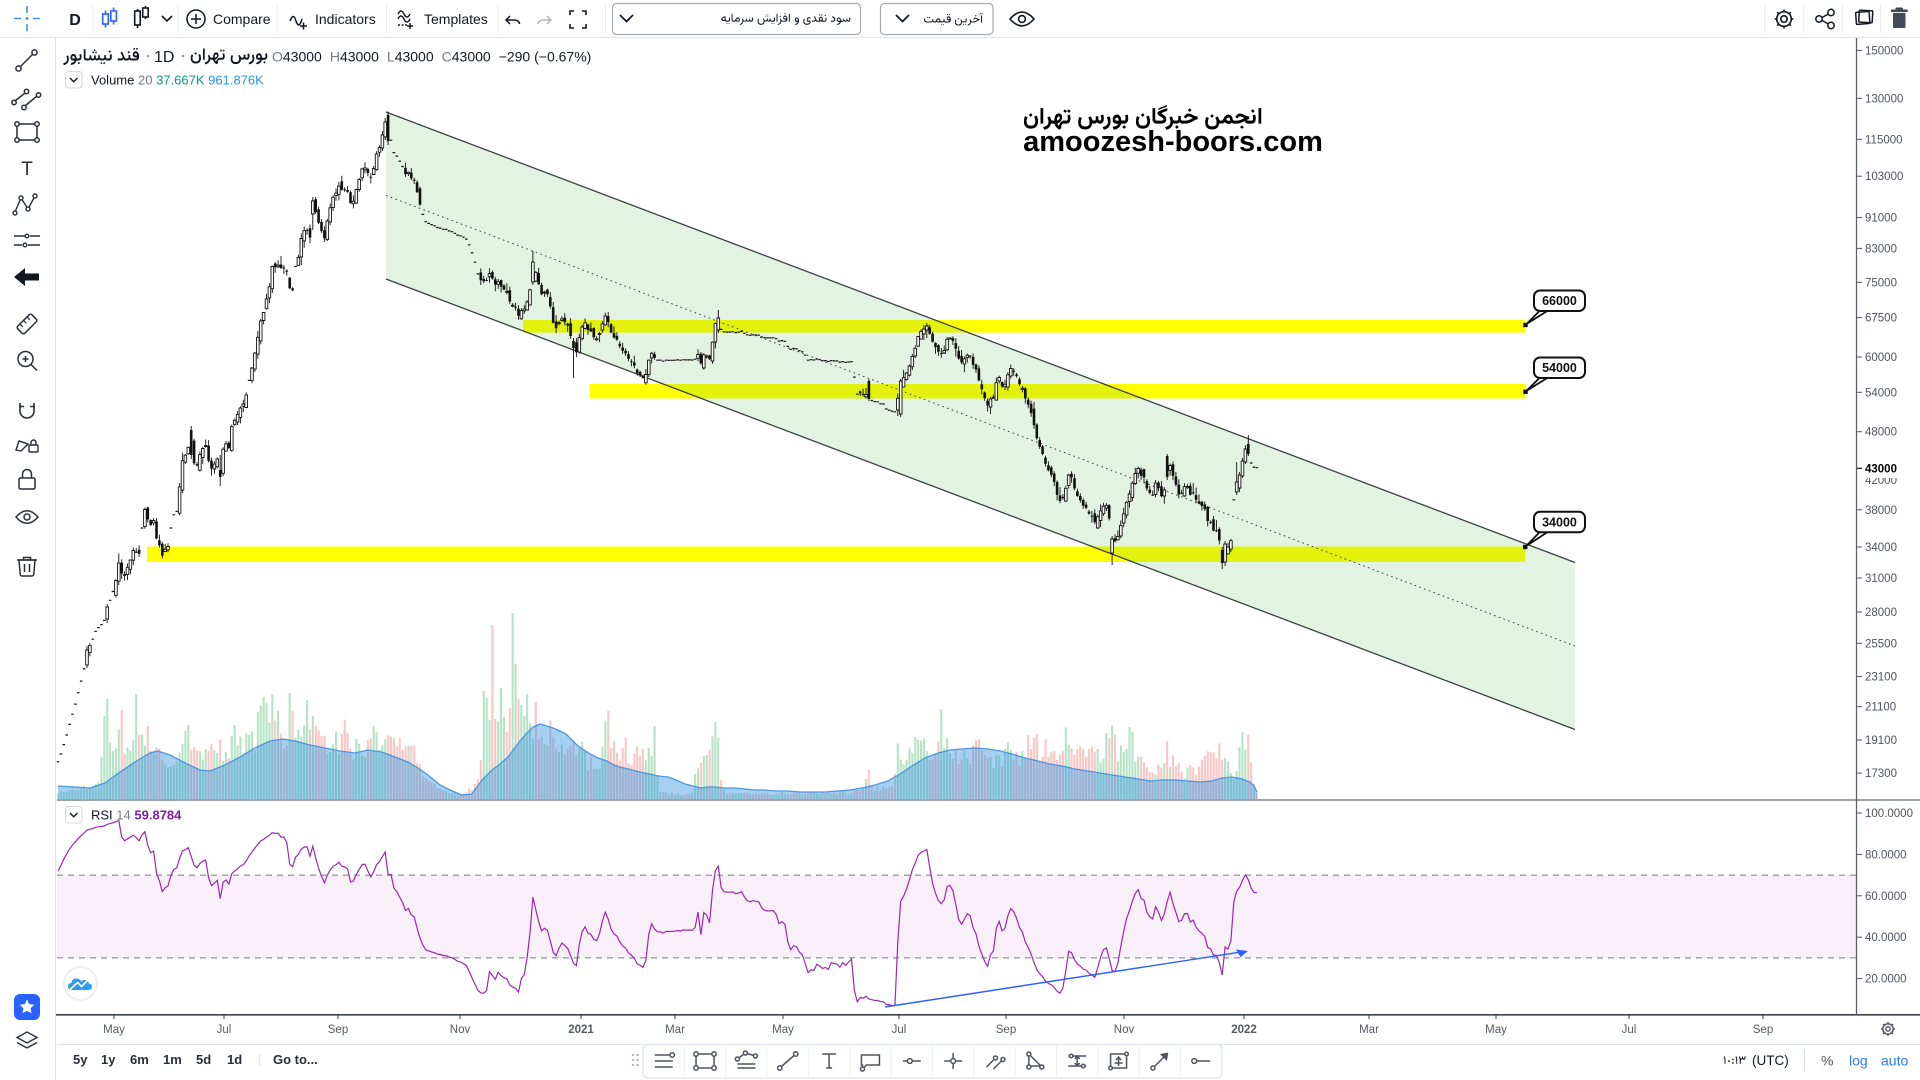 Image resolution: width=1920 pixels, height=1080 pixels. I want to click on svg-text: 75000, so click(1881, 283).